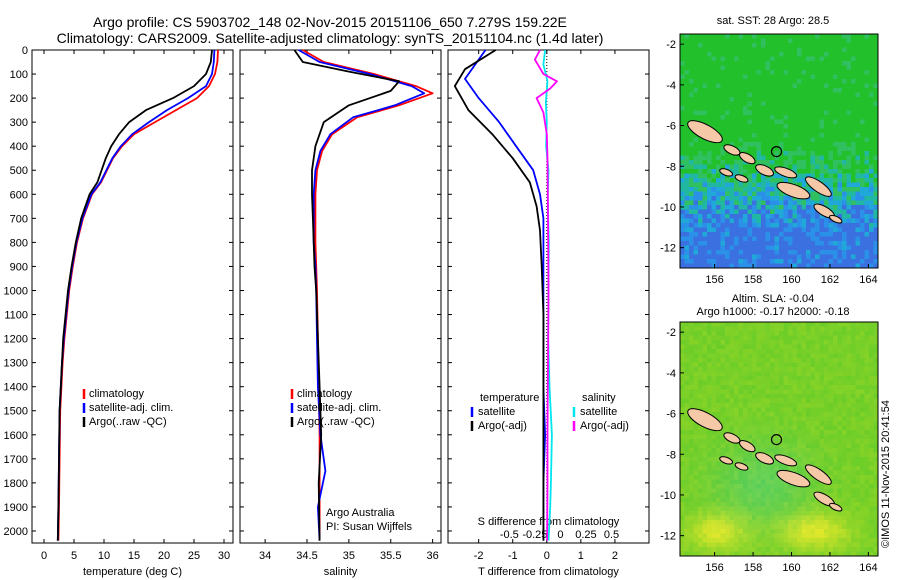  I want to click on x-tick-label-temperature: 30, so click(224, 556).